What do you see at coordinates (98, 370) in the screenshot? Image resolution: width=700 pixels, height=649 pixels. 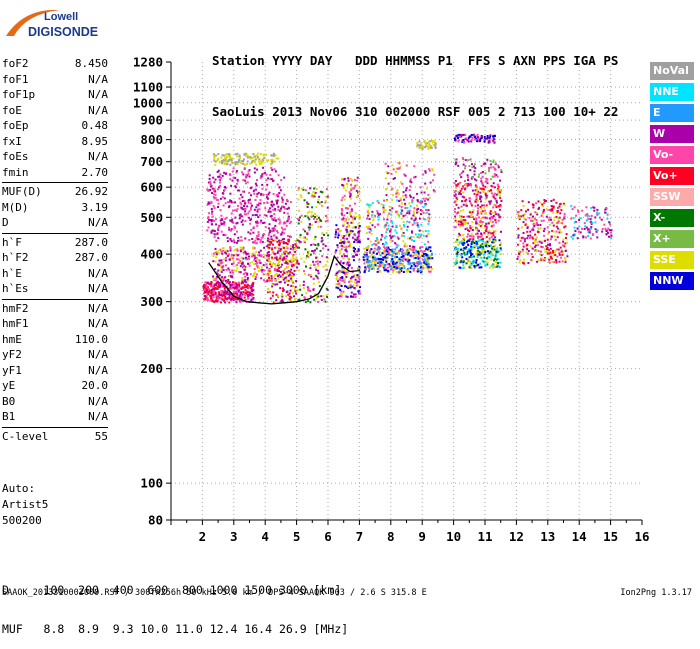 I see `param-value: N/A` at bounding box center [98, 370].